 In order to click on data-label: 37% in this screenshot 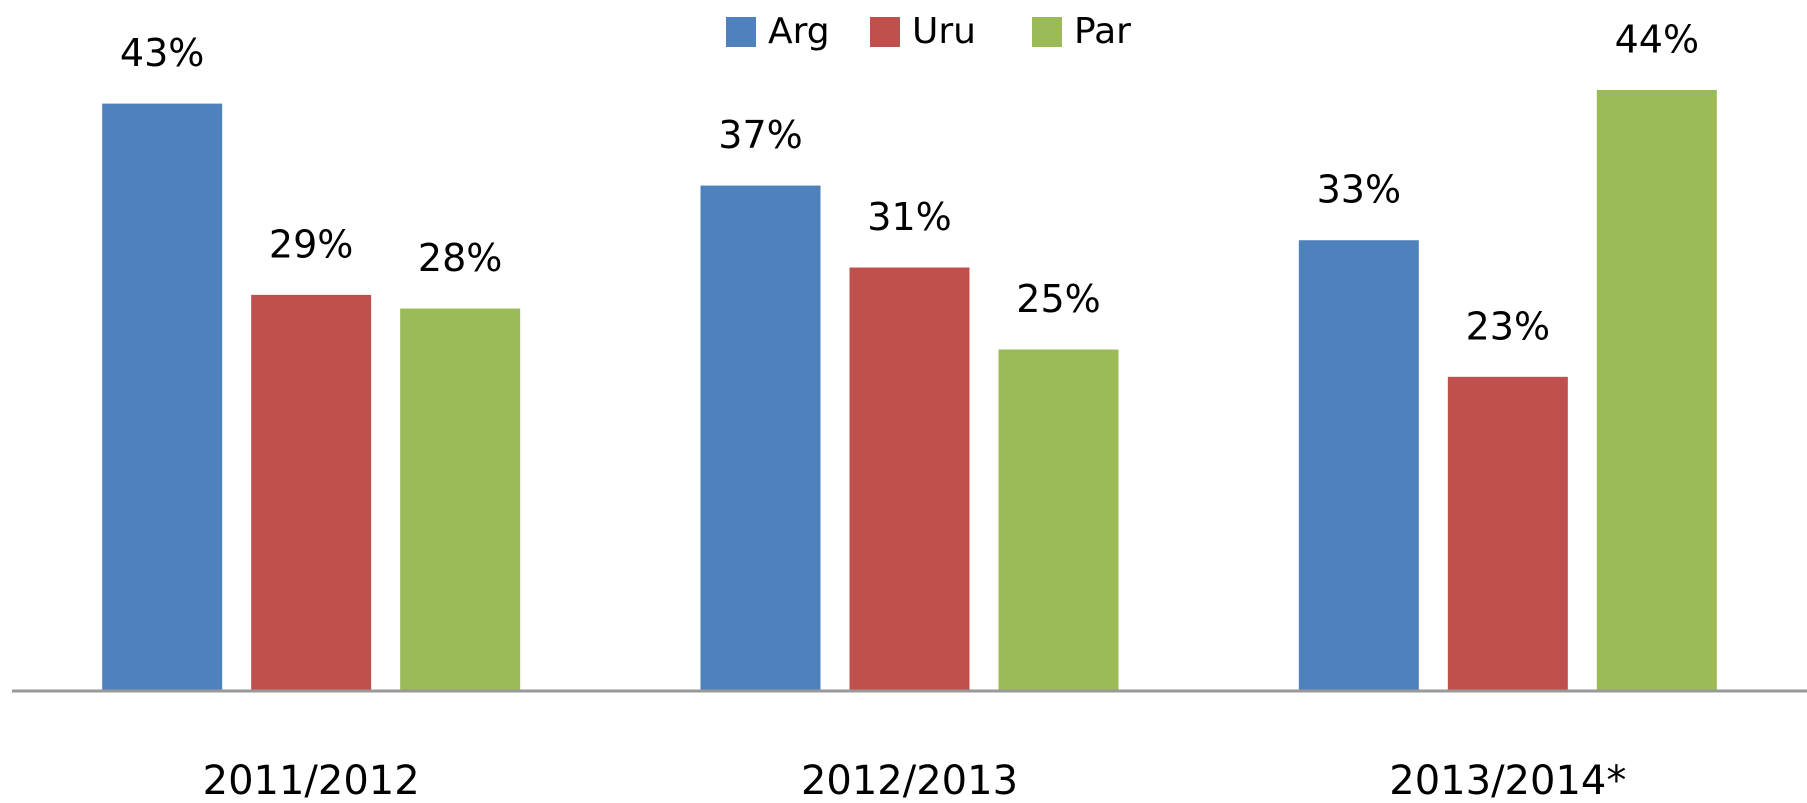, I will do `click(760, 135)`.